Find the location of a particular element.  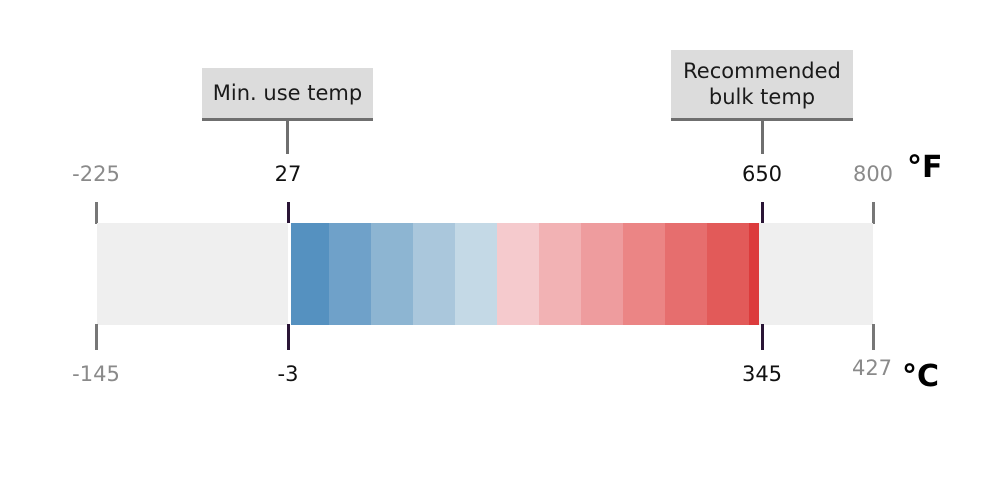

fahrenheit-high-end-label: 800 is located at coordinates (873, 174).